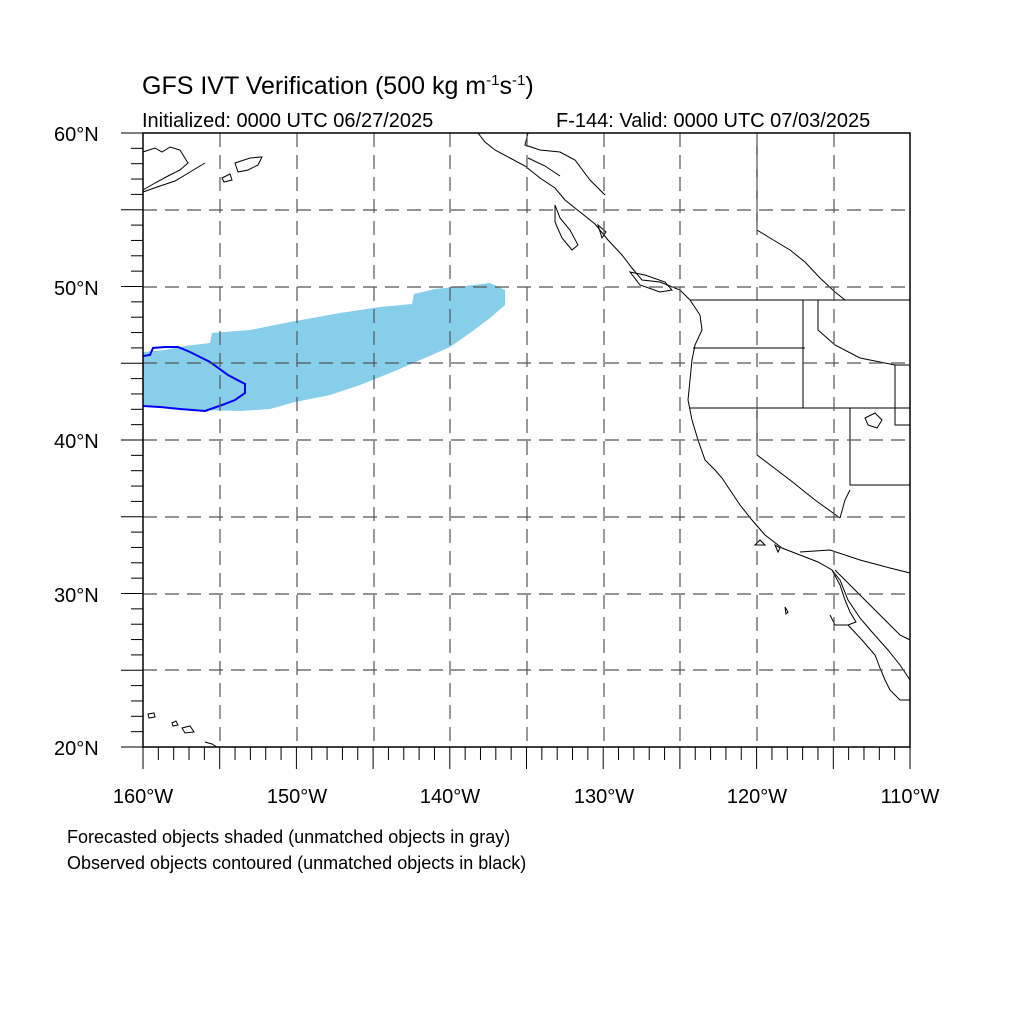  I want to click on lon-label-110w: 110°W, so click(910, 797).